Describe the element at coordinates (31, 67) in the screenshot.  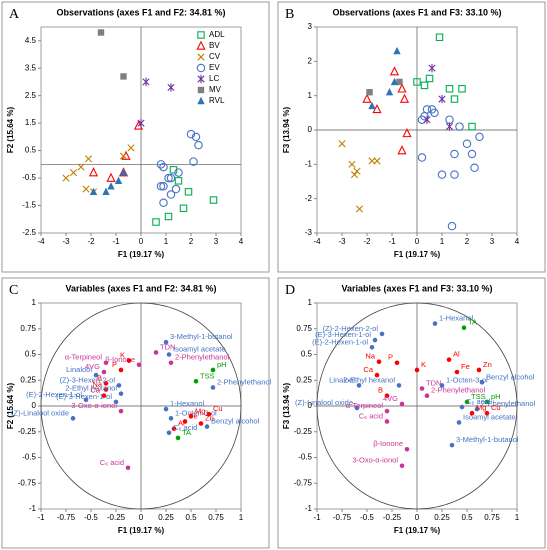
I see `y-tick-label: 3.5` at that location.